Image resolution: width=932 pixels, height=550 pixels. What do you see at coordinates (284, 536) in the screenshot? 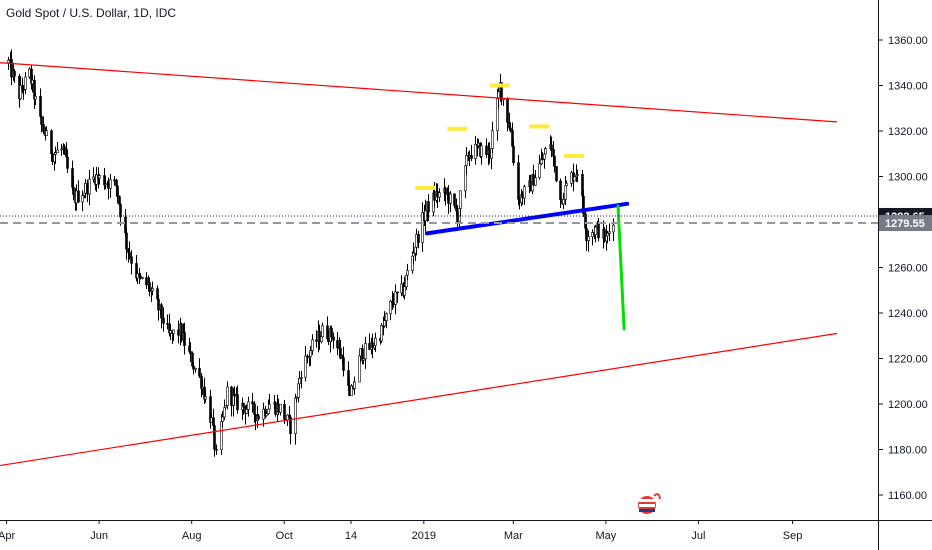
I see `x-tick-label: Oct` at bounding box center [284, 536].